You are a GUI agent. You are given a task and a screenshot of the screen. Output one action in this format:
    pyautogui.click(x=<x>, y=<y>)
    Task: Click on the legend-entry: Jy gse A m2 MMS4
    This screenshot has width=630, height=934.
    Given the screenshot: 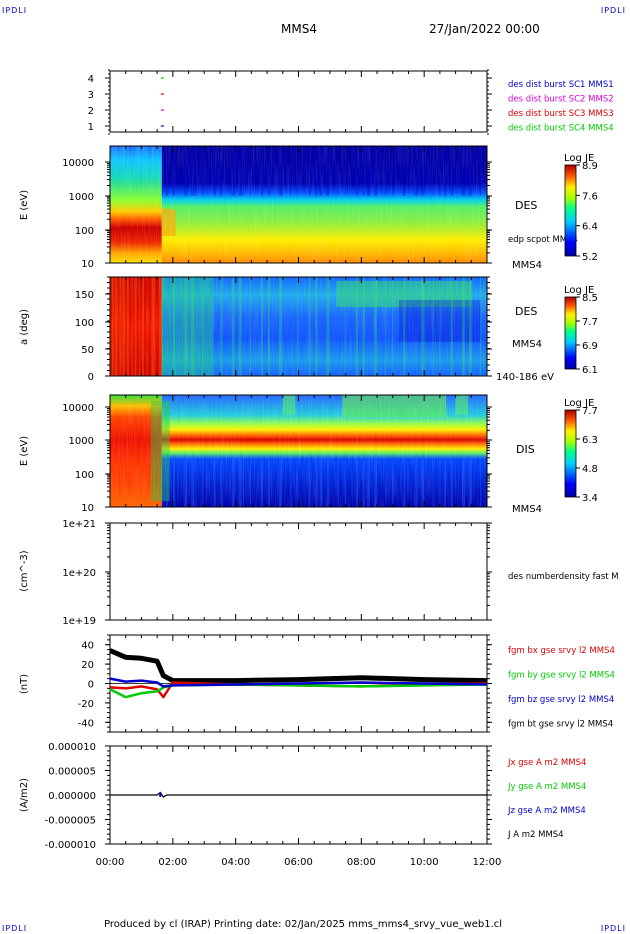 What is the action you would take?
    pyautogui.click(x=546, y=787)
    